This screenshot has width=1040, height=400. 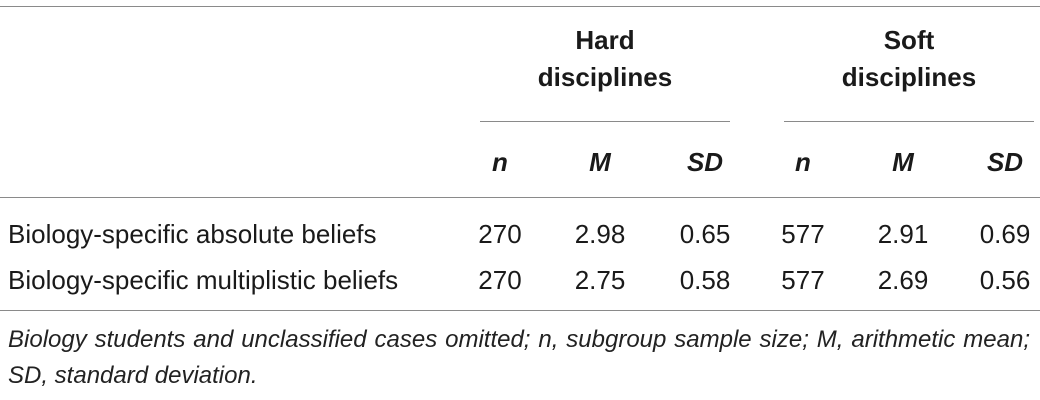 I want to click on subheader-soft-n: n, so click(x=803, y=162).